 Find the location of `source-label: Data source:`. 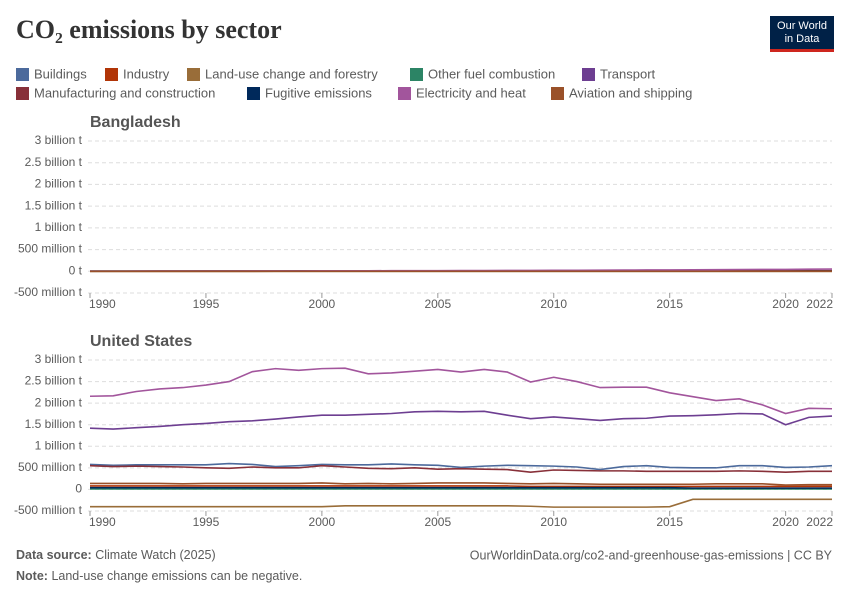

source-label: Data source: is located at coordinates (54, 555).